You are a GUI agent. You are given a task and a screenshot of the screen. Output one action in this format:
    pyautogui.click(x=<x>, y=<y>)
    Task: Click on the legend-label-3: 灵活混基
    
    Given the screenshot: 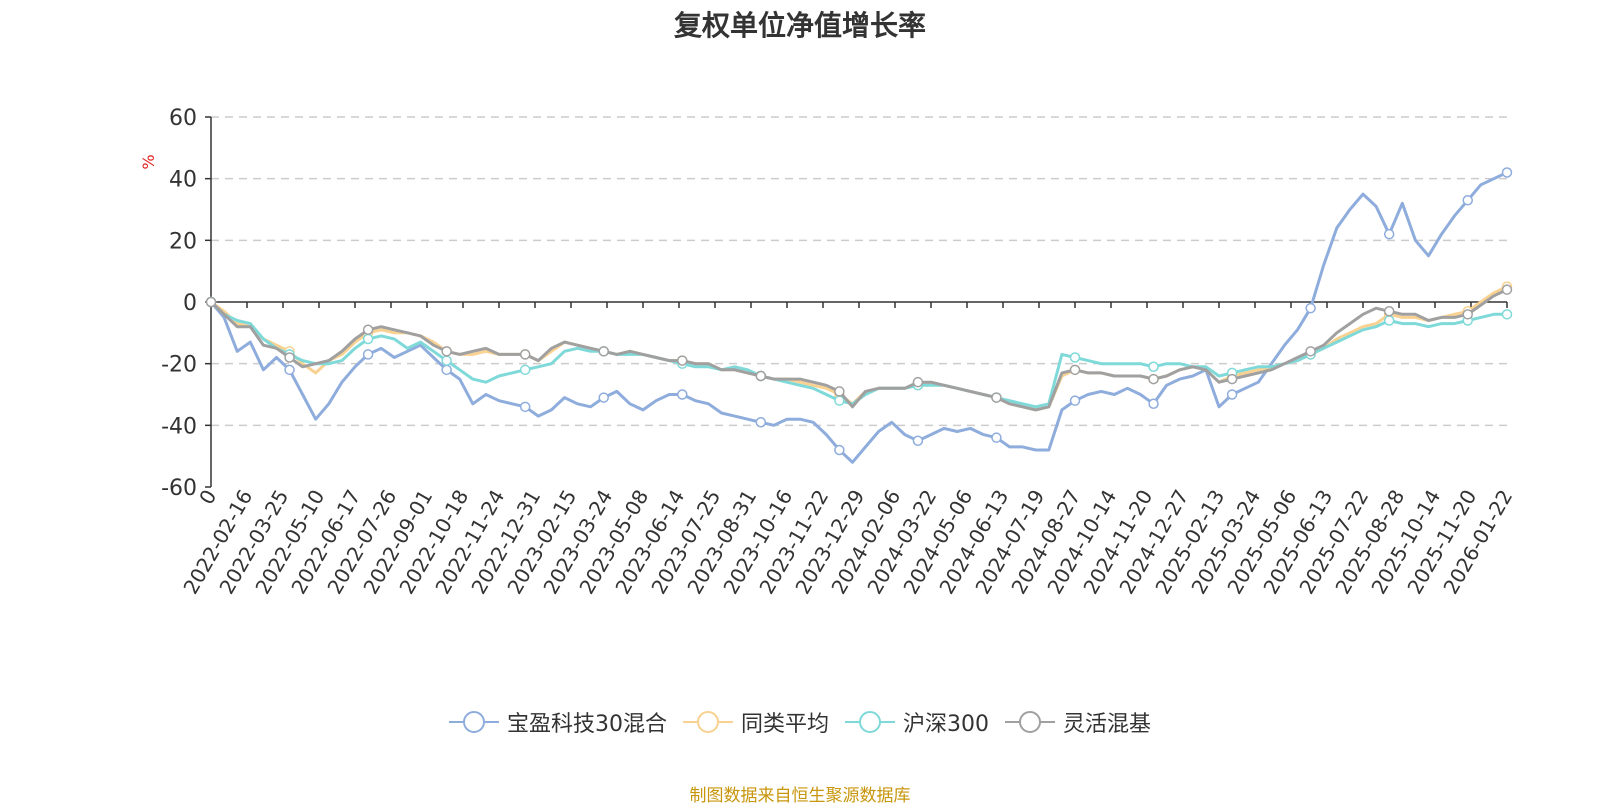 What is the action you would take?
    pyautogui.click(x=1107, y=724)
    